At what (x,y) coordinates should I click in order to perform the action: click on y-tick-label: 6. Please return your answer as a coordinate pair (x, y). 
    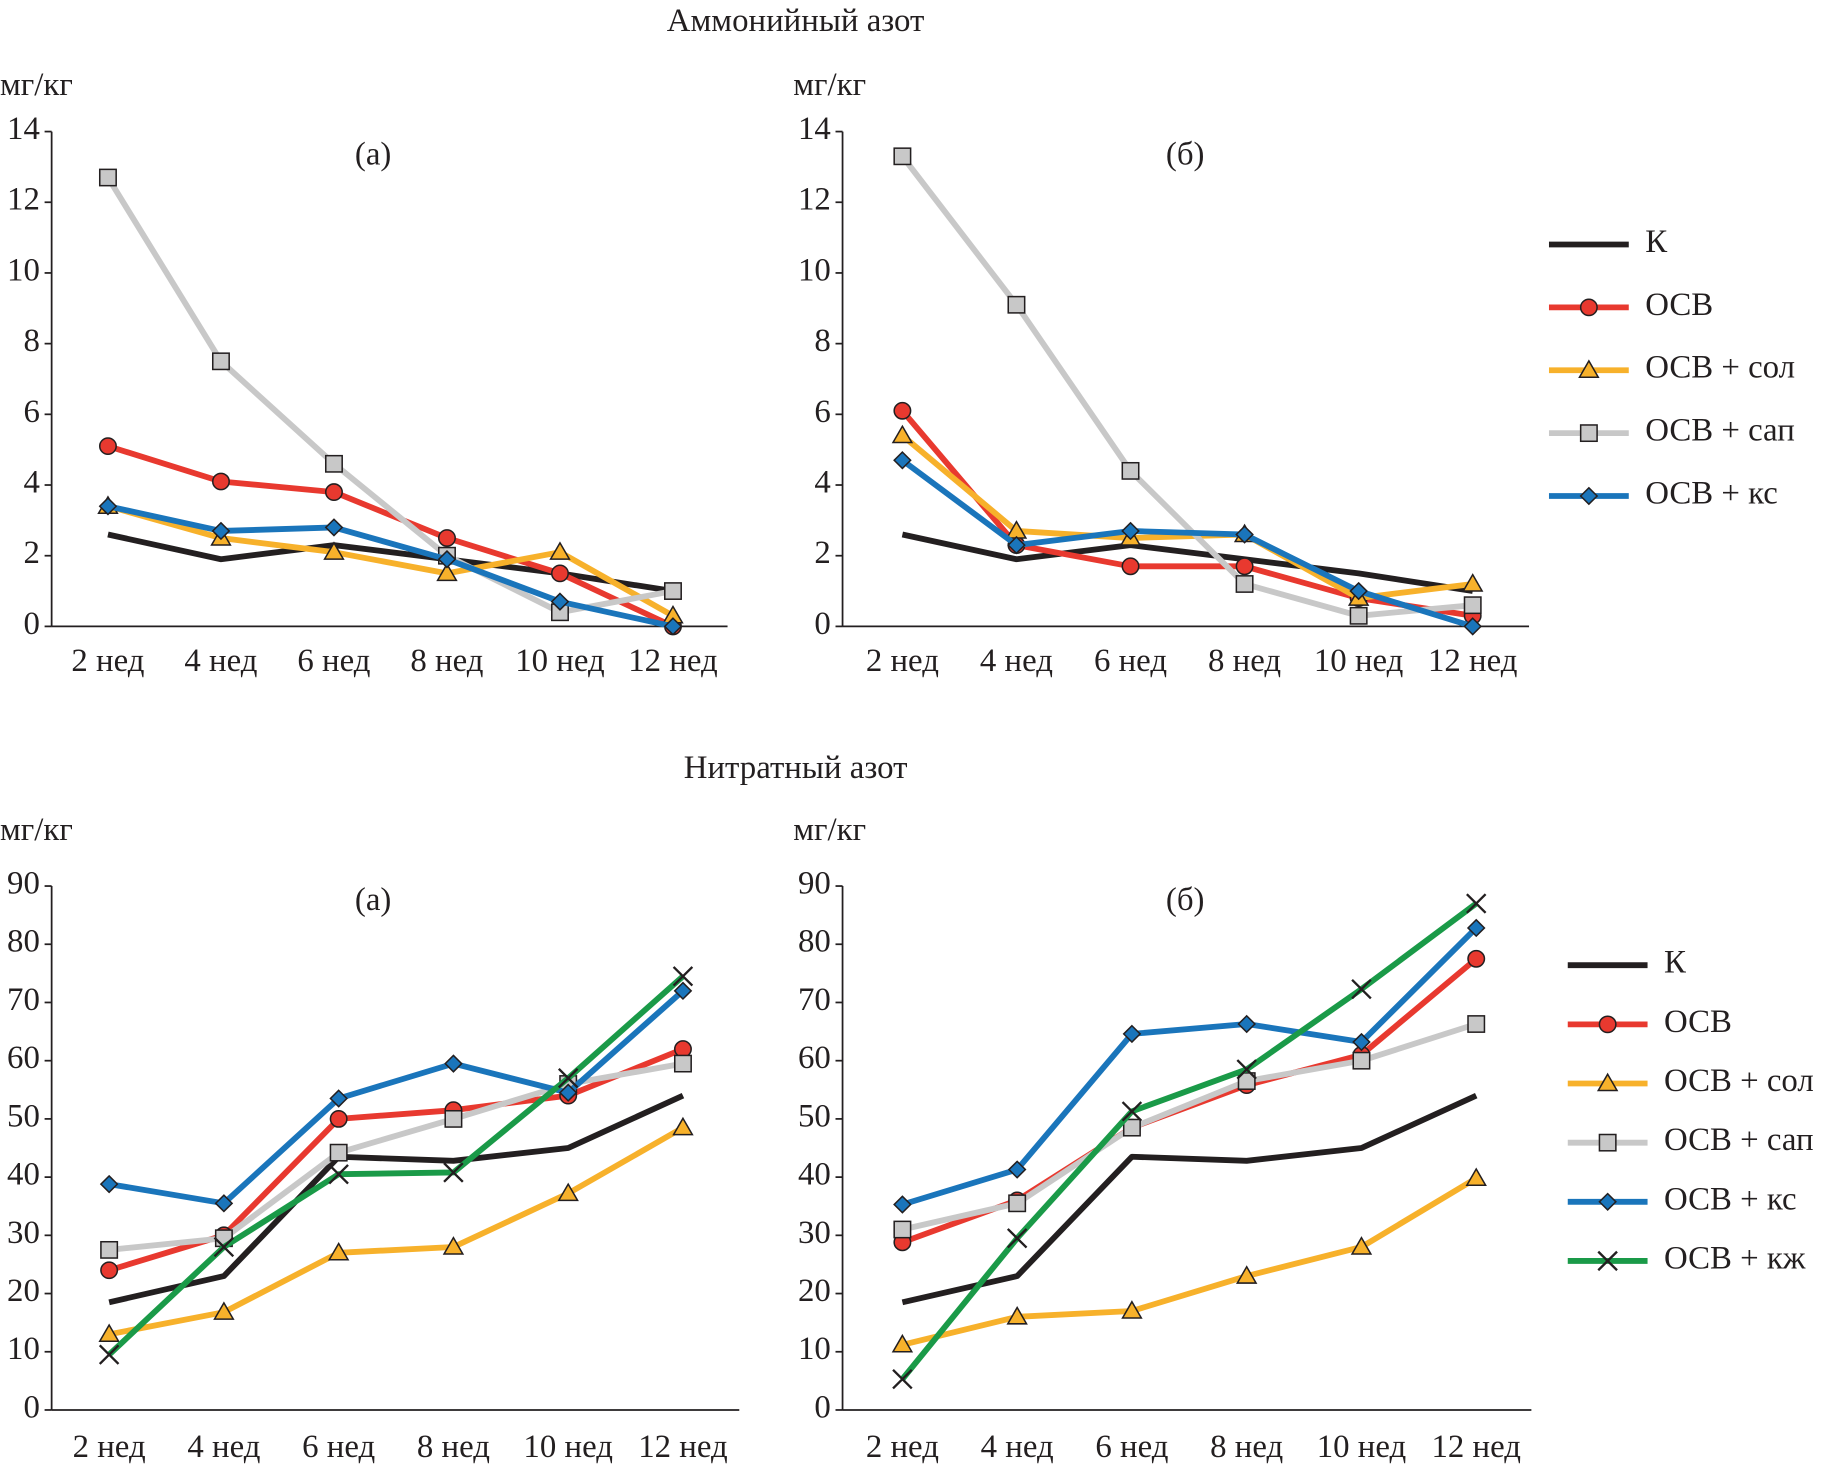
    Looking at the image, I should click on (822, 412).